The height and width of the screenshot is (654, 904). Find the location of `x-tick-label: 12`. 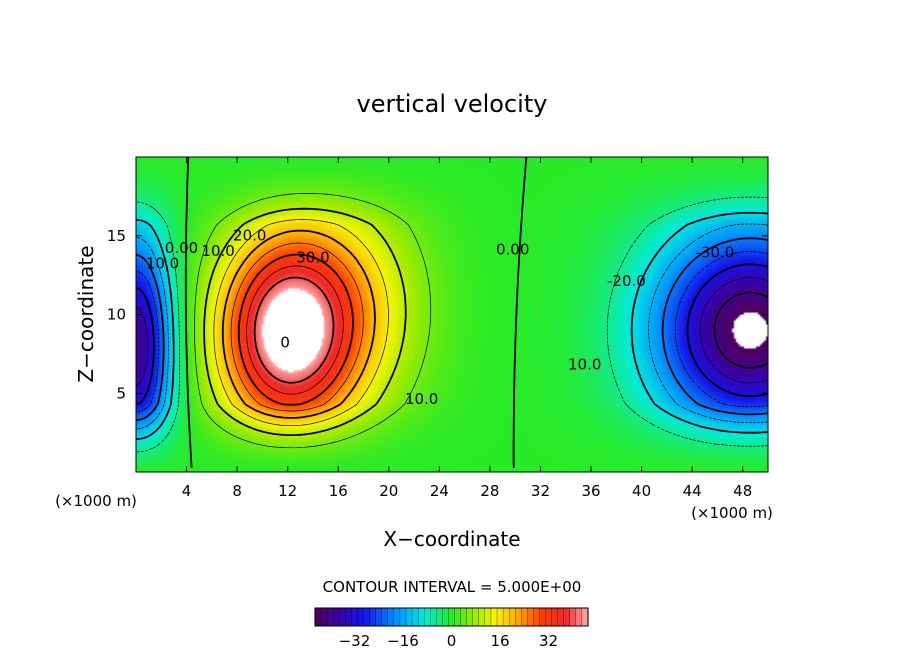

x-tick-label: 12 is located at coordinates (287, 491).